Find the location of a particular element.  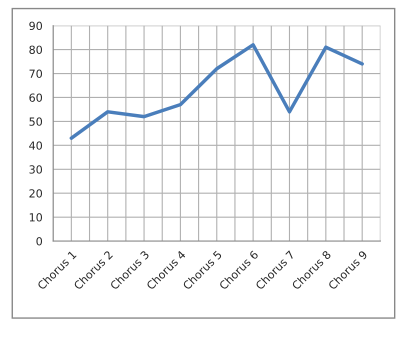

y-tick-label: 80 is located at coordinates (35, 50).